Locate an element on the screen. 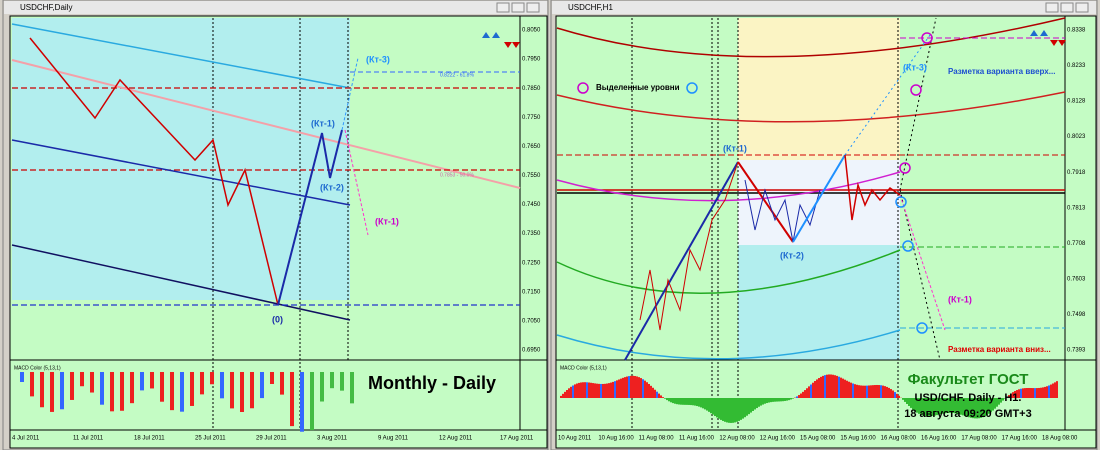  fib-label: 0.8222 - 61.8% is located at coordinates (457, 75).